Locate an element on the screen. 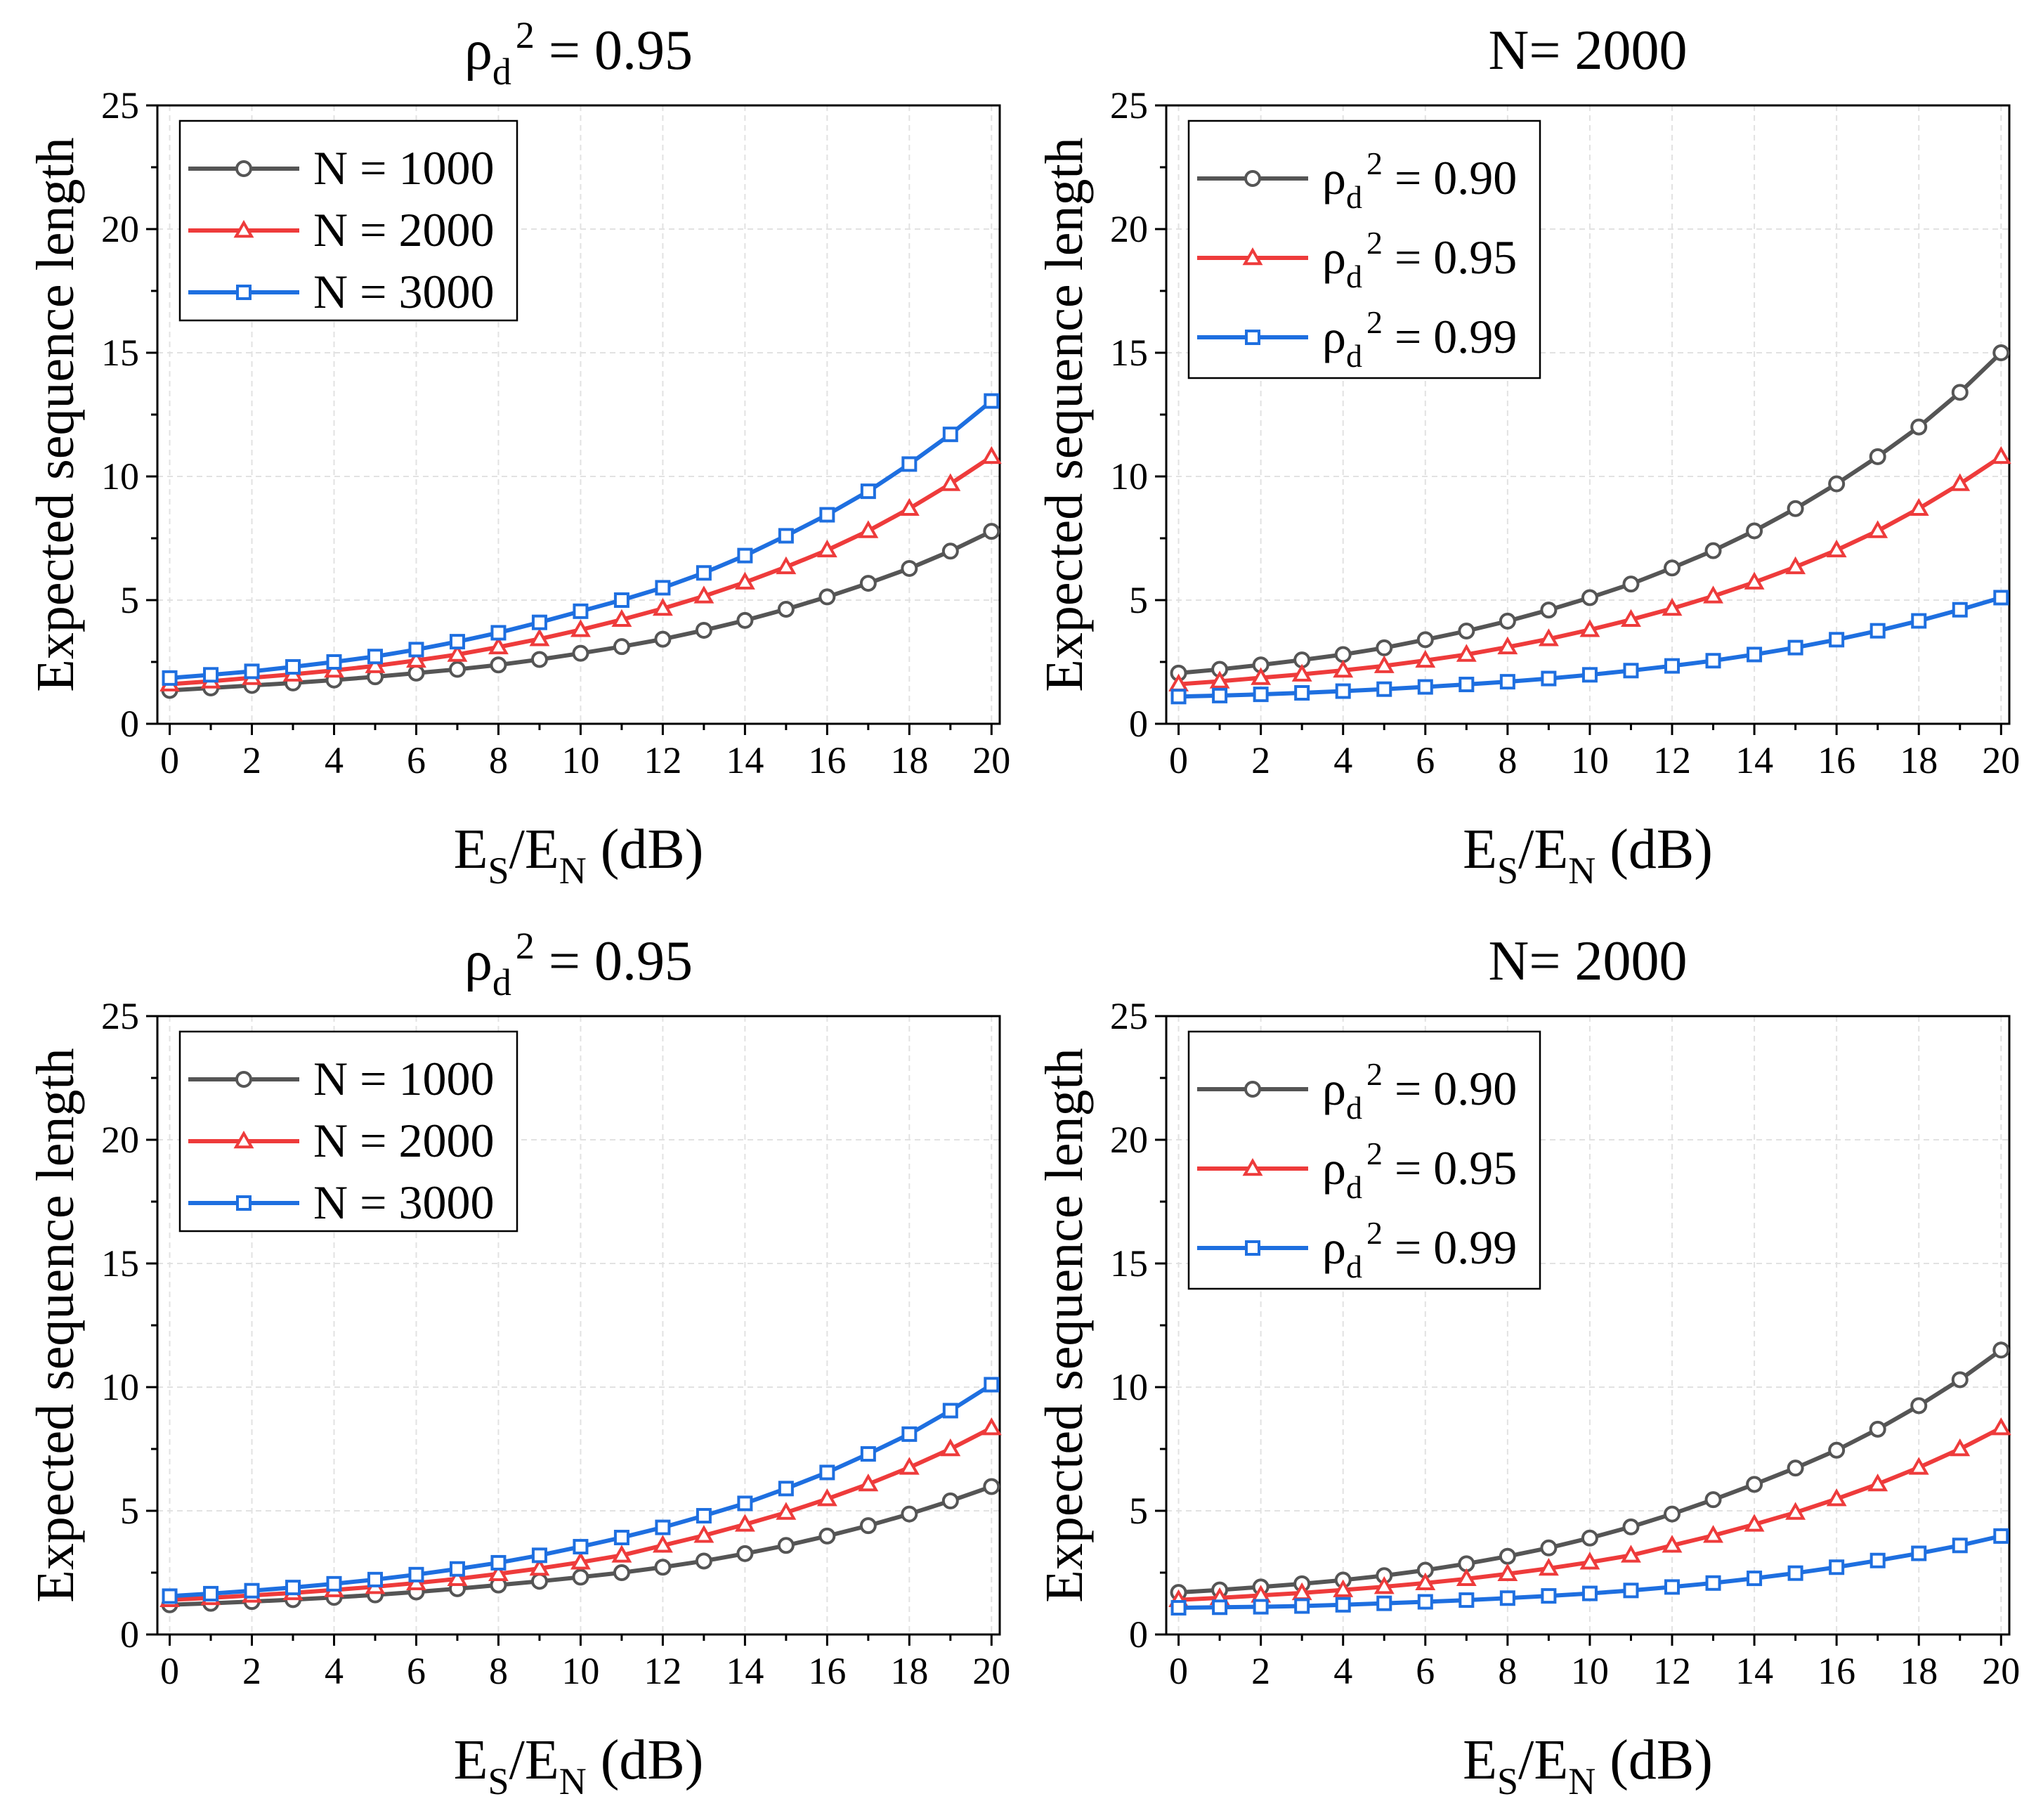  series-triangle is located at coordinates (1590, 1512).